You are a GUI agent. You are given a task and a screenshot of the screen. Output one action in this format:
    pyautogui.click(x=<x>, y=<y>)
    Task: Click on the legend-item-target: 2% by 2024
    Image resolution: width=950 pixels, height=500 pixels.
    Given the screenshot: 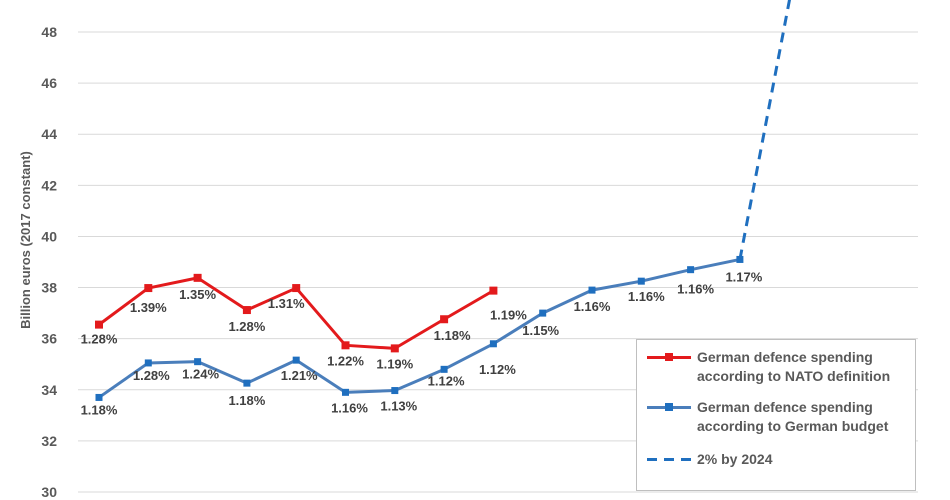 What is the action you would take?
    pyautogui.click(x=782, y=459)
    